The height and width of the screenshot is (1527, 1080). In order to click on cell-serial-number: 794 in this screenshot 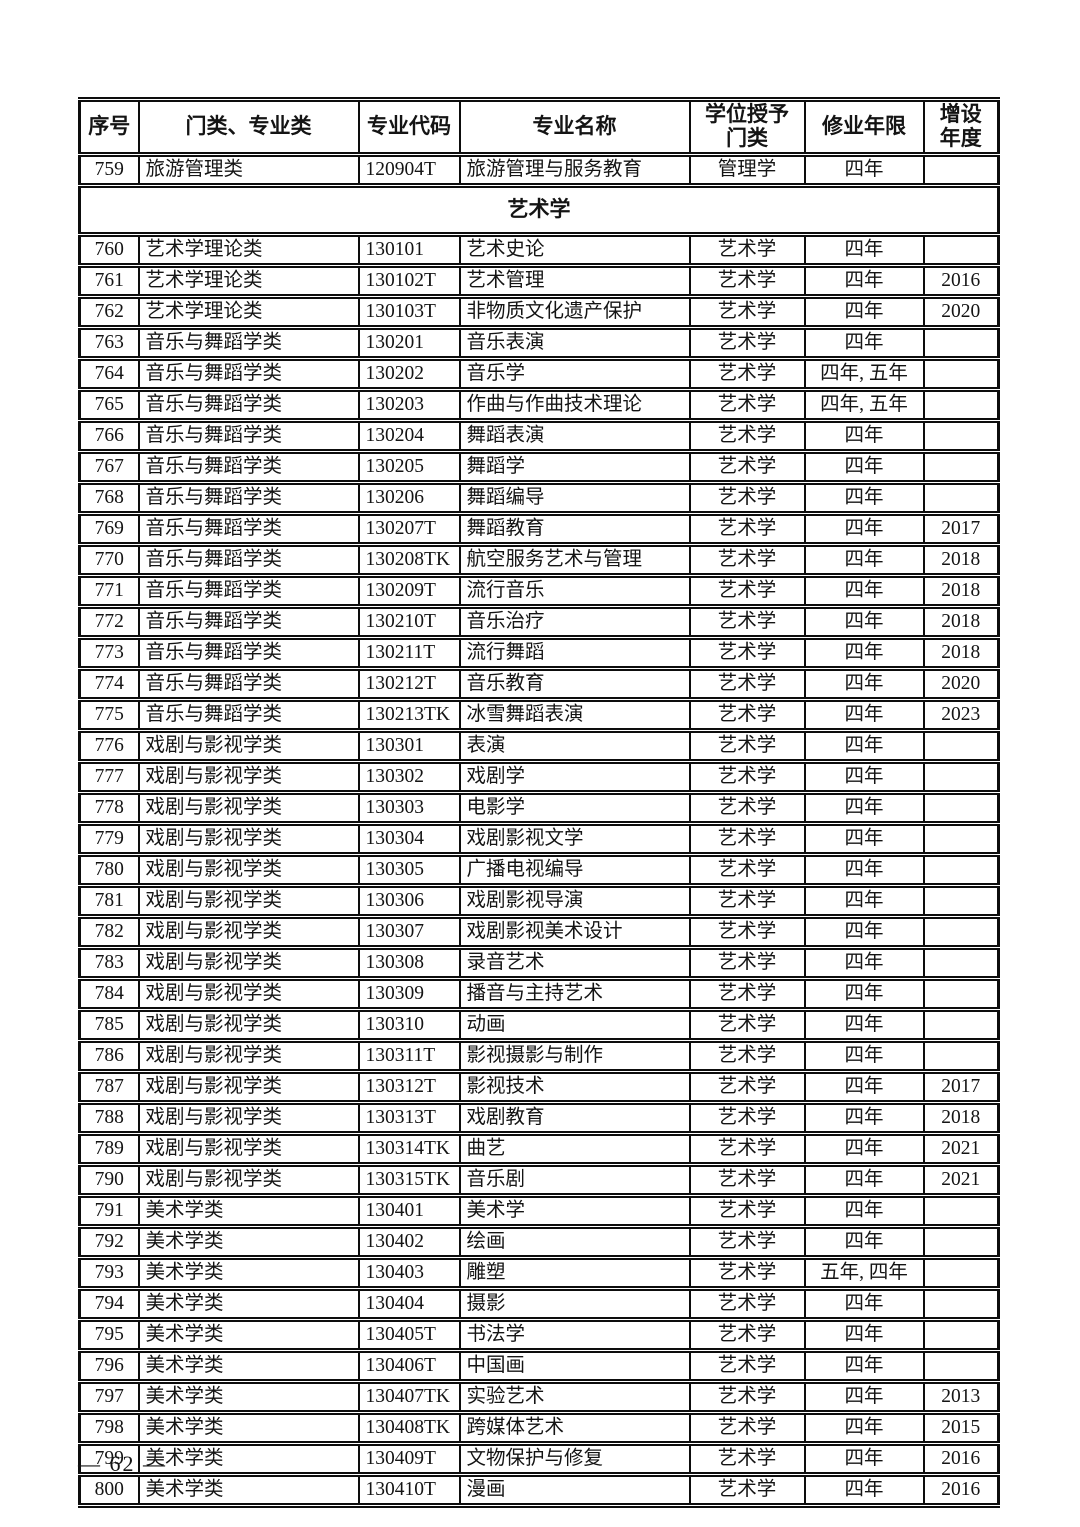, I will do `click(109, 1304)`.